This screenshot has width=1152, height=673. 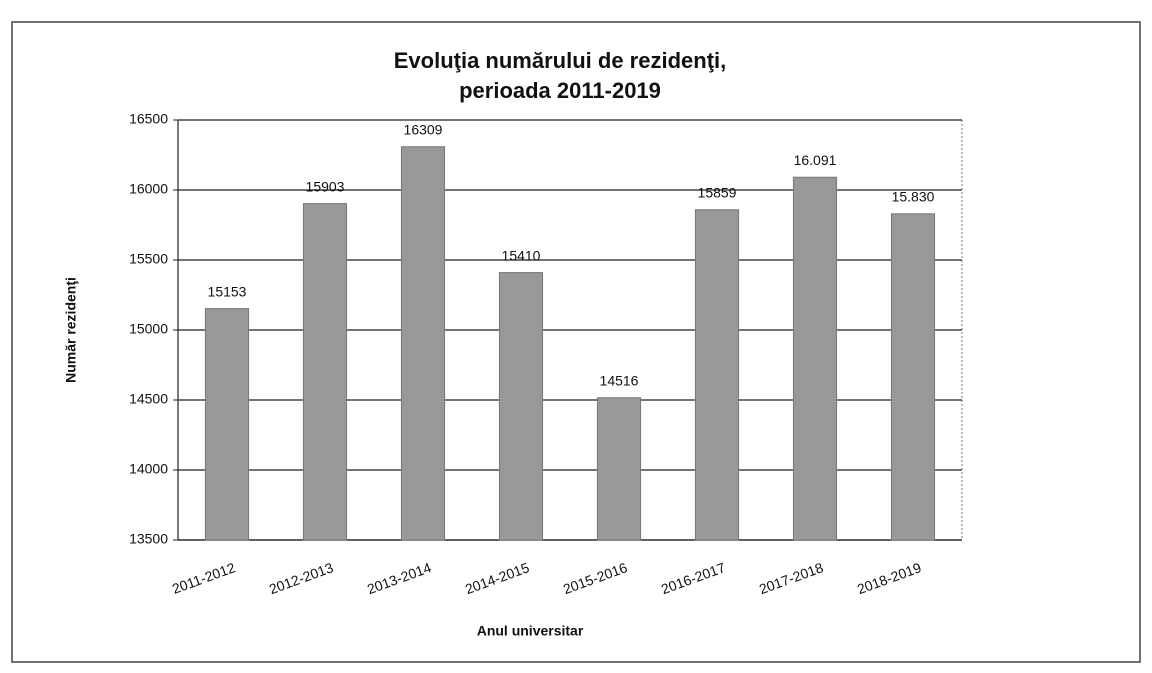 I want to click on y-tick-label: 14500, so click(x=148, y=399).